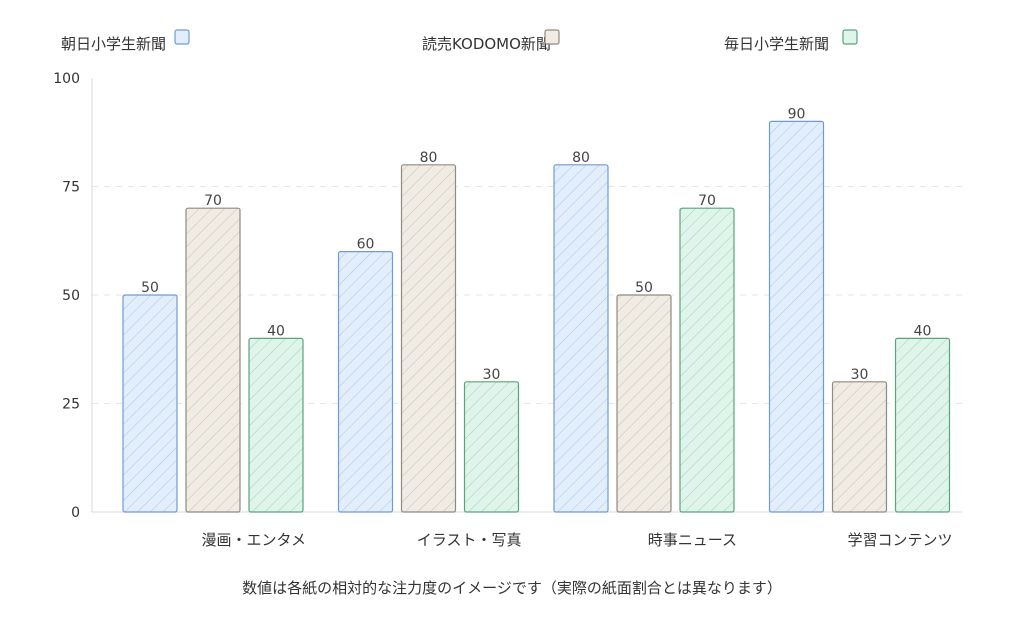  I want to click on y-tick-label: 25, so click(71, 405).